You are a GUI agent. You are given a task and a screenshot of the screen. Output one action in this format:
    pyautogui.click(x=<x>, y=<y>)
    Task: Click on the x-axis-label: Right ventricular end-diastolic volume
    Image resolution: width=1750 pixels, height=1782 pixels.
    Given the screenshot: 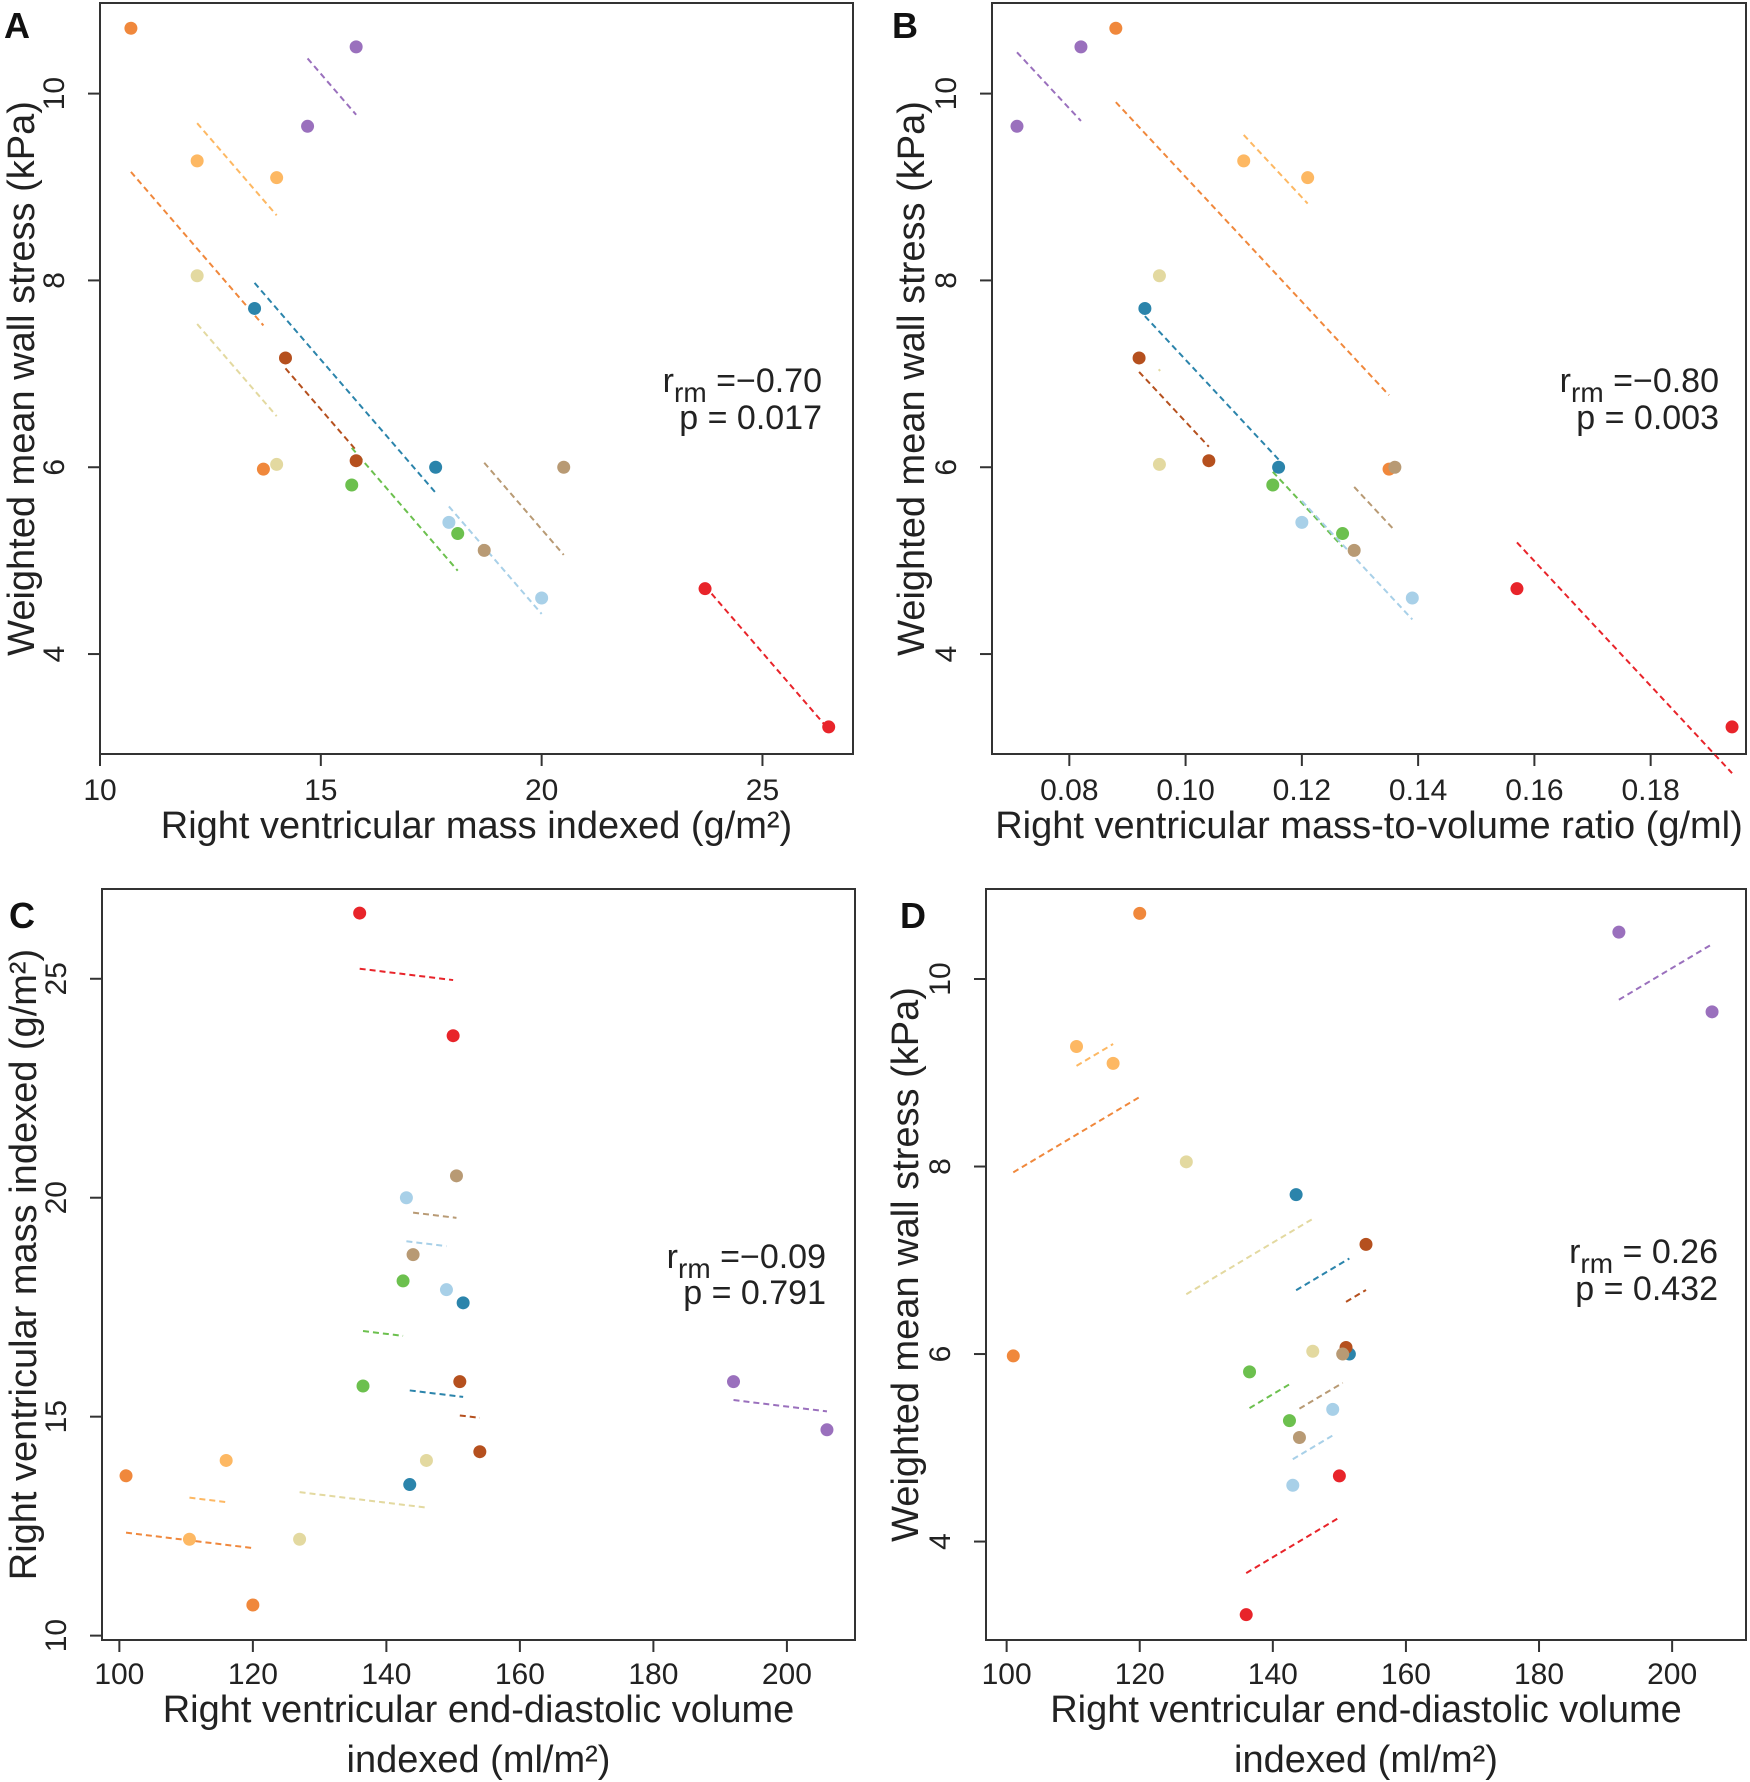 What is the action you would take?
    pyautogui.click(x=1366, y=1710)
    